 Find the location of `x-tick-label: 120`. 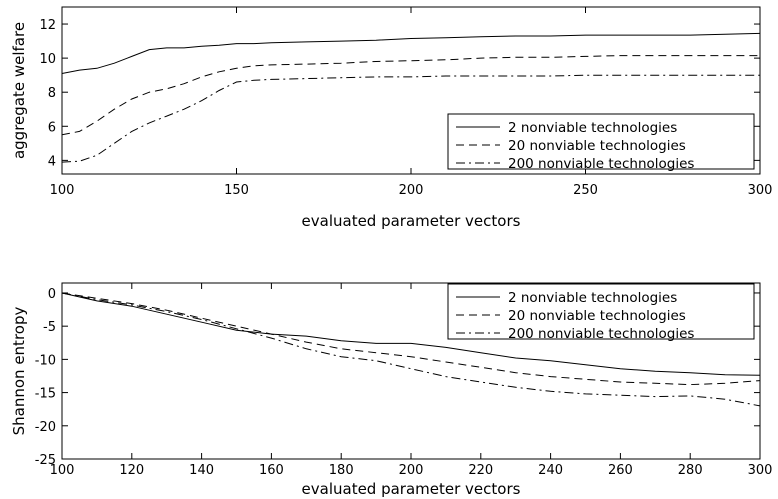

x-tick-label: 120 is located at coordinates (131, 470).